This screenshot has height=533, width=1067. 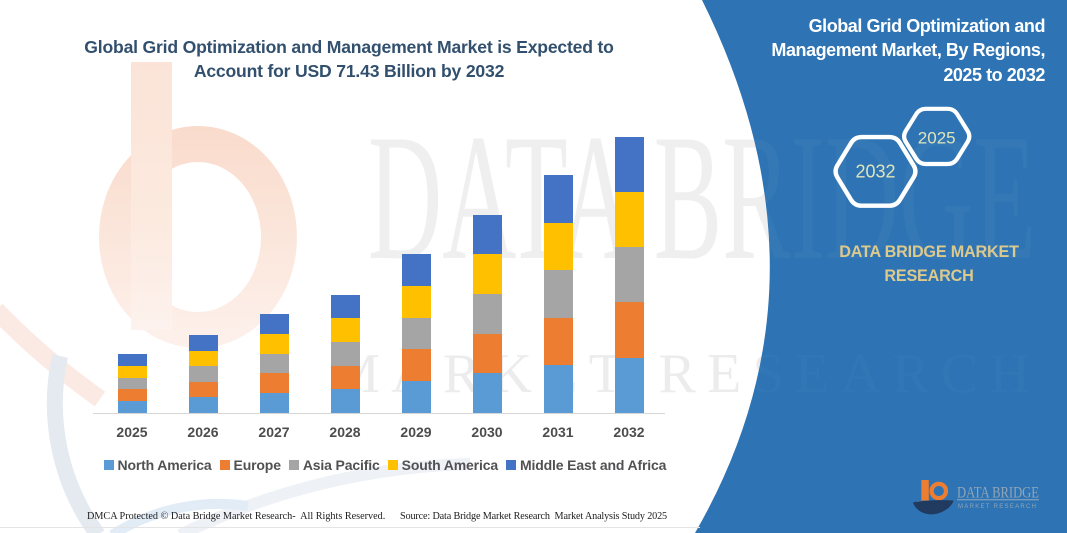 I want to click on svg-text: 2025, so click(x=937, y=138).